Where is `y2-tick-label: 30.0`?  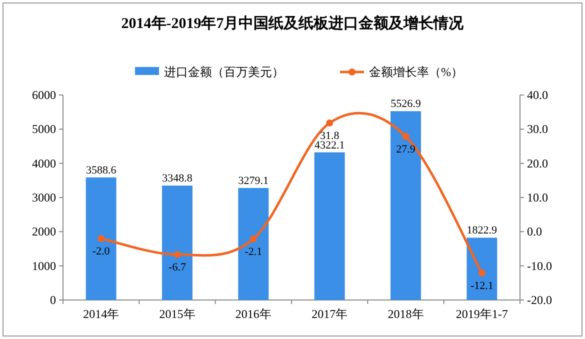
y2-tick-label: 30.0 is located at coordinates (537, 129).